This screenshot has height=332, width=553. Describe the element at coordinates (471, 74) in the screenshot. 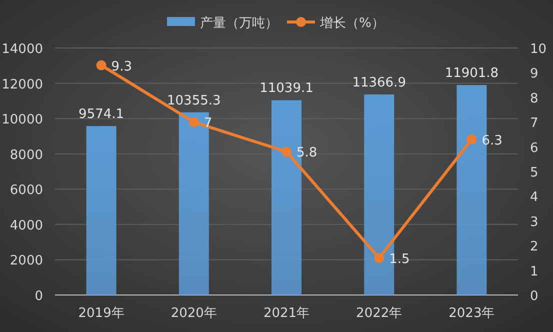

I see `data-label: 11901.8` at that location.